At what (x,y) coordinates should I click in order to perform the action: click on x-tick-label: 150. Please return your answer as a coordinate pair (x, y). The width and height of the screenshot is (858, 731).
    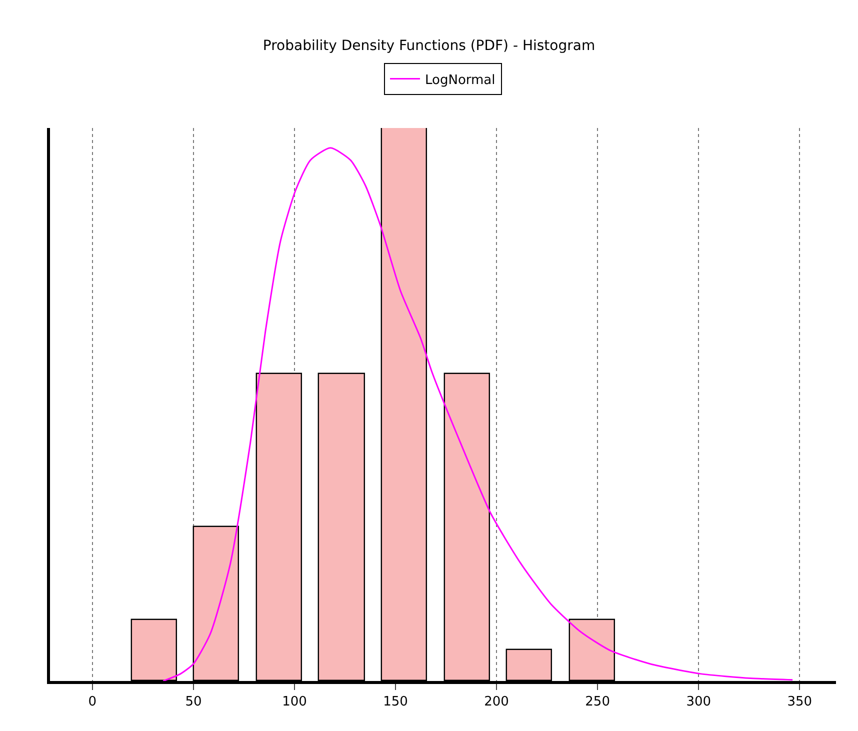
    Looking at the image, I should click on (395, 702).